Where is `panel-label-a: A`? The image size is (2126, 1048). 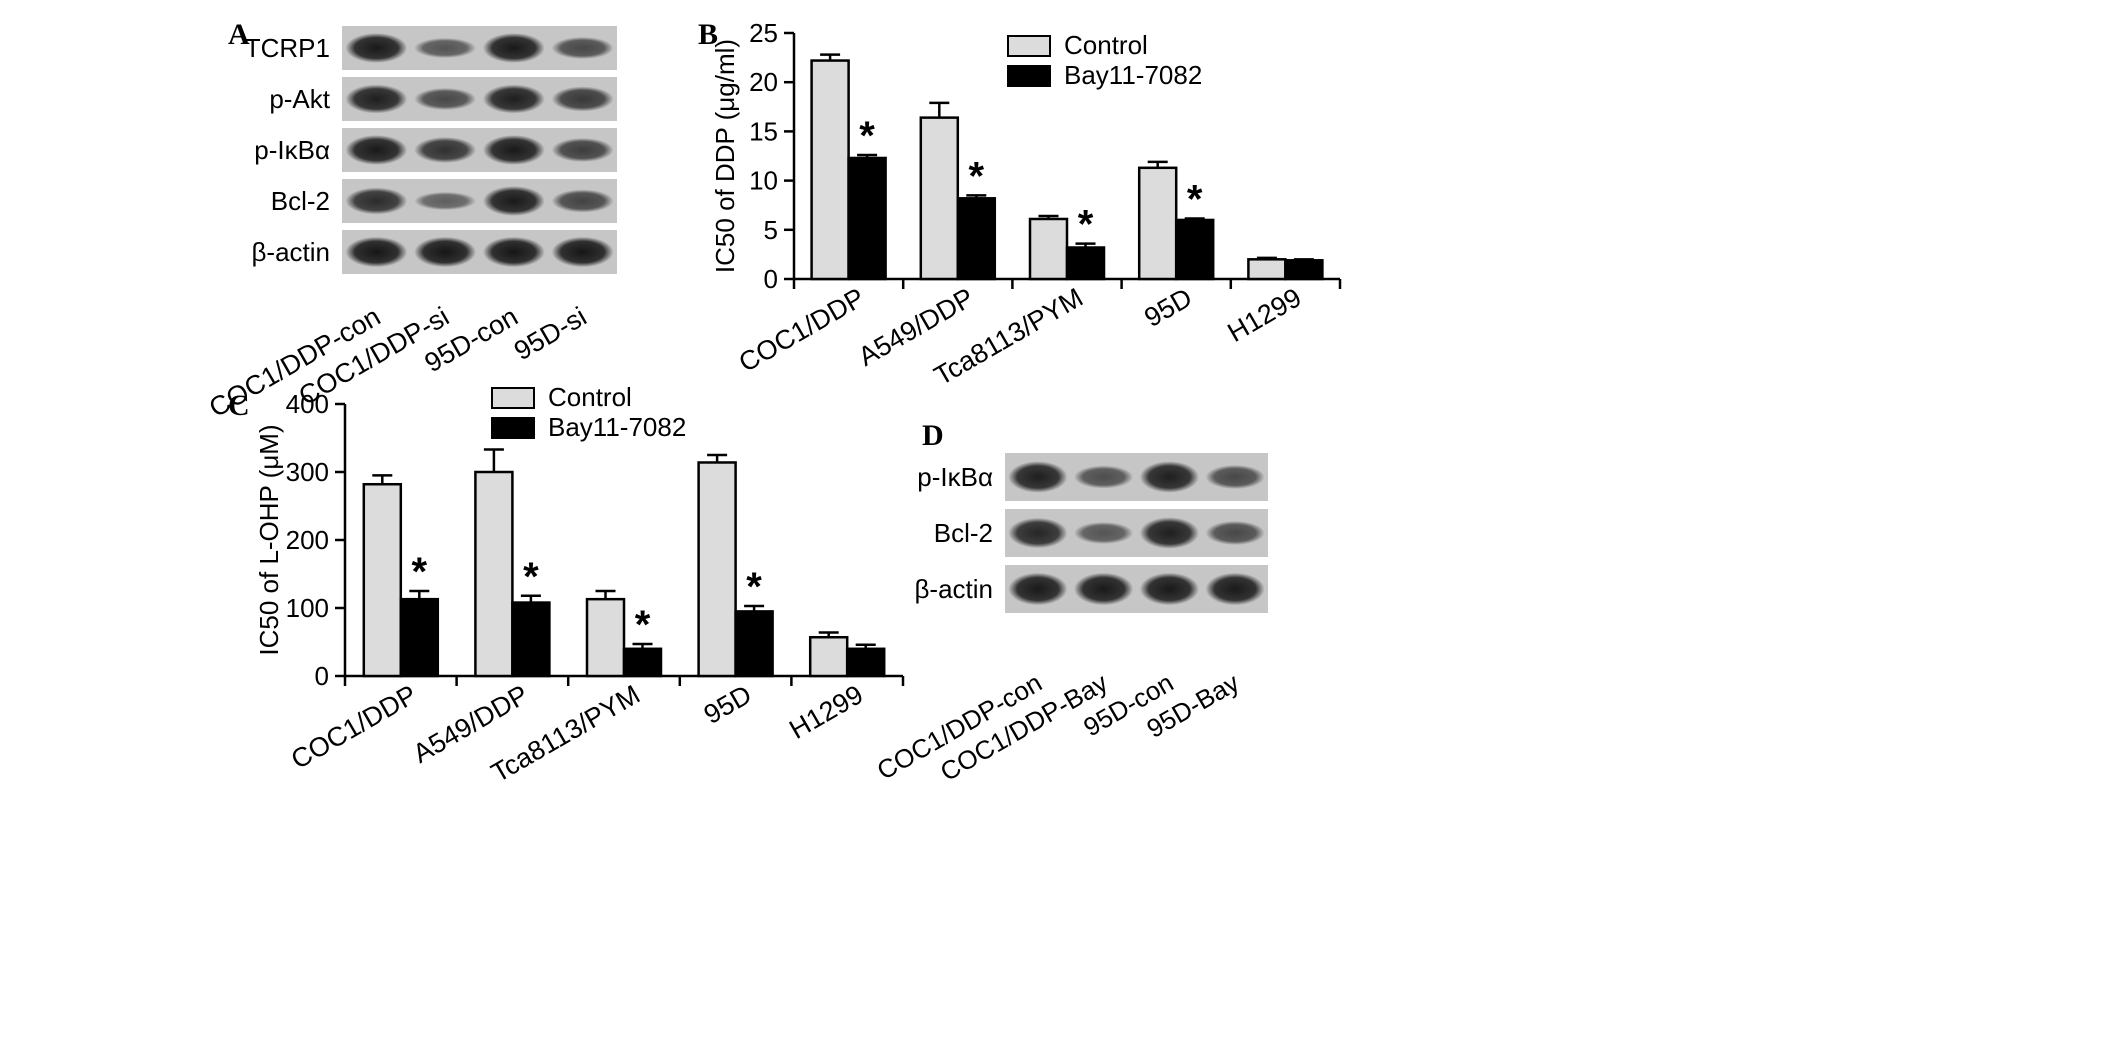 panel-label-a: A is located at coordinates (239, 34).